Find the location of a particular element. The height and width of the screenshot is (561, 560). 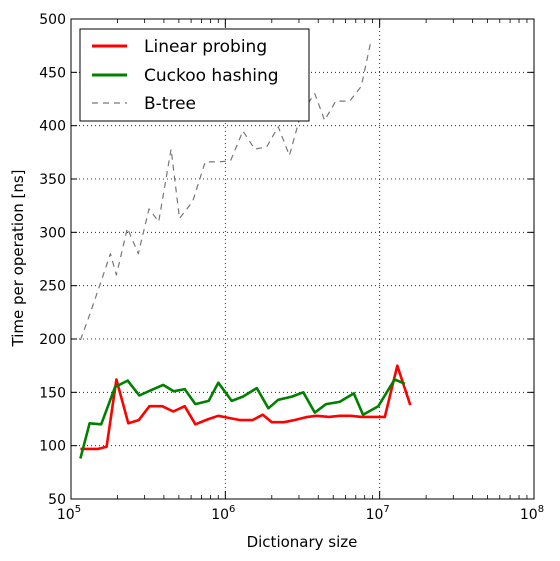

series-line-linear-probing is located at coordinates (246, 407).